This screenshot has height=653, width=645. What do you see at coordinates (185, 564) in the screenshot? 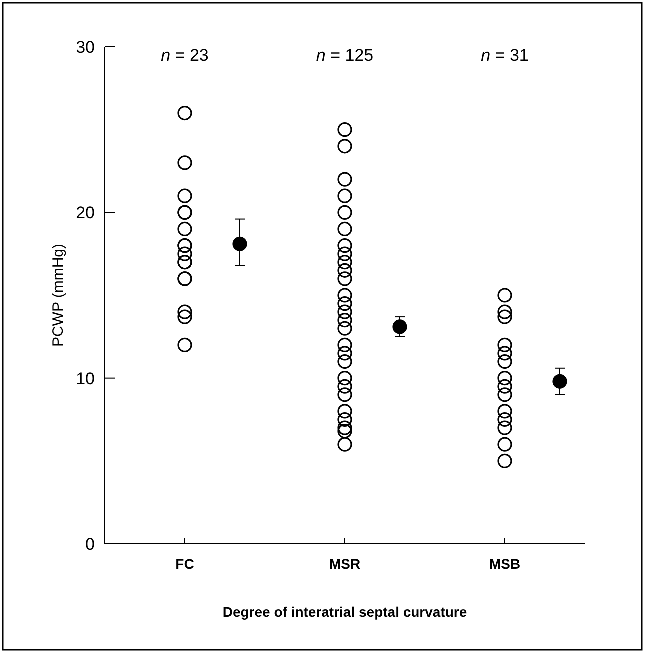
I see `x-tick-label: FC` at bounding box center [185, 564].